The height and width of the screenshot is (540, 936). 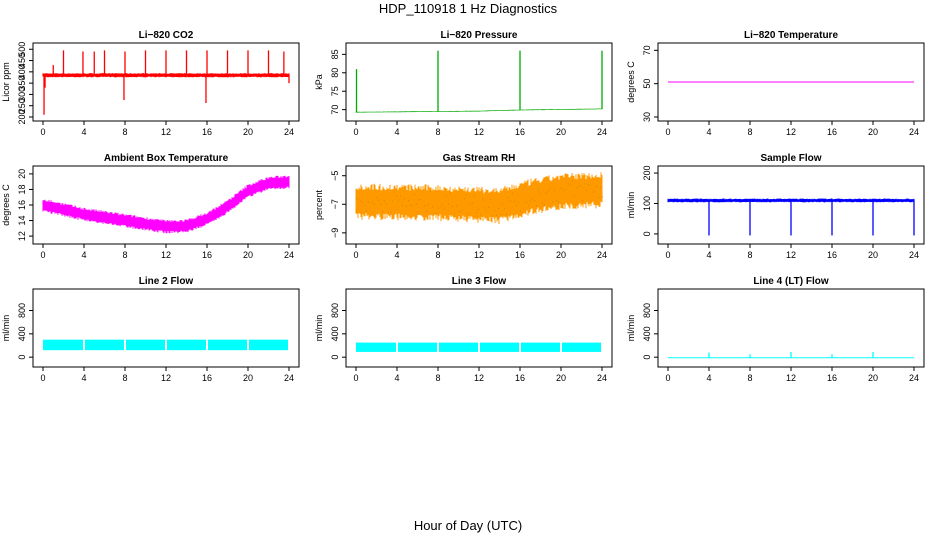 What do you see at coordinates (166, 328) in the screenshot?
I see `plot-frame` at bounding box center [166, 328].